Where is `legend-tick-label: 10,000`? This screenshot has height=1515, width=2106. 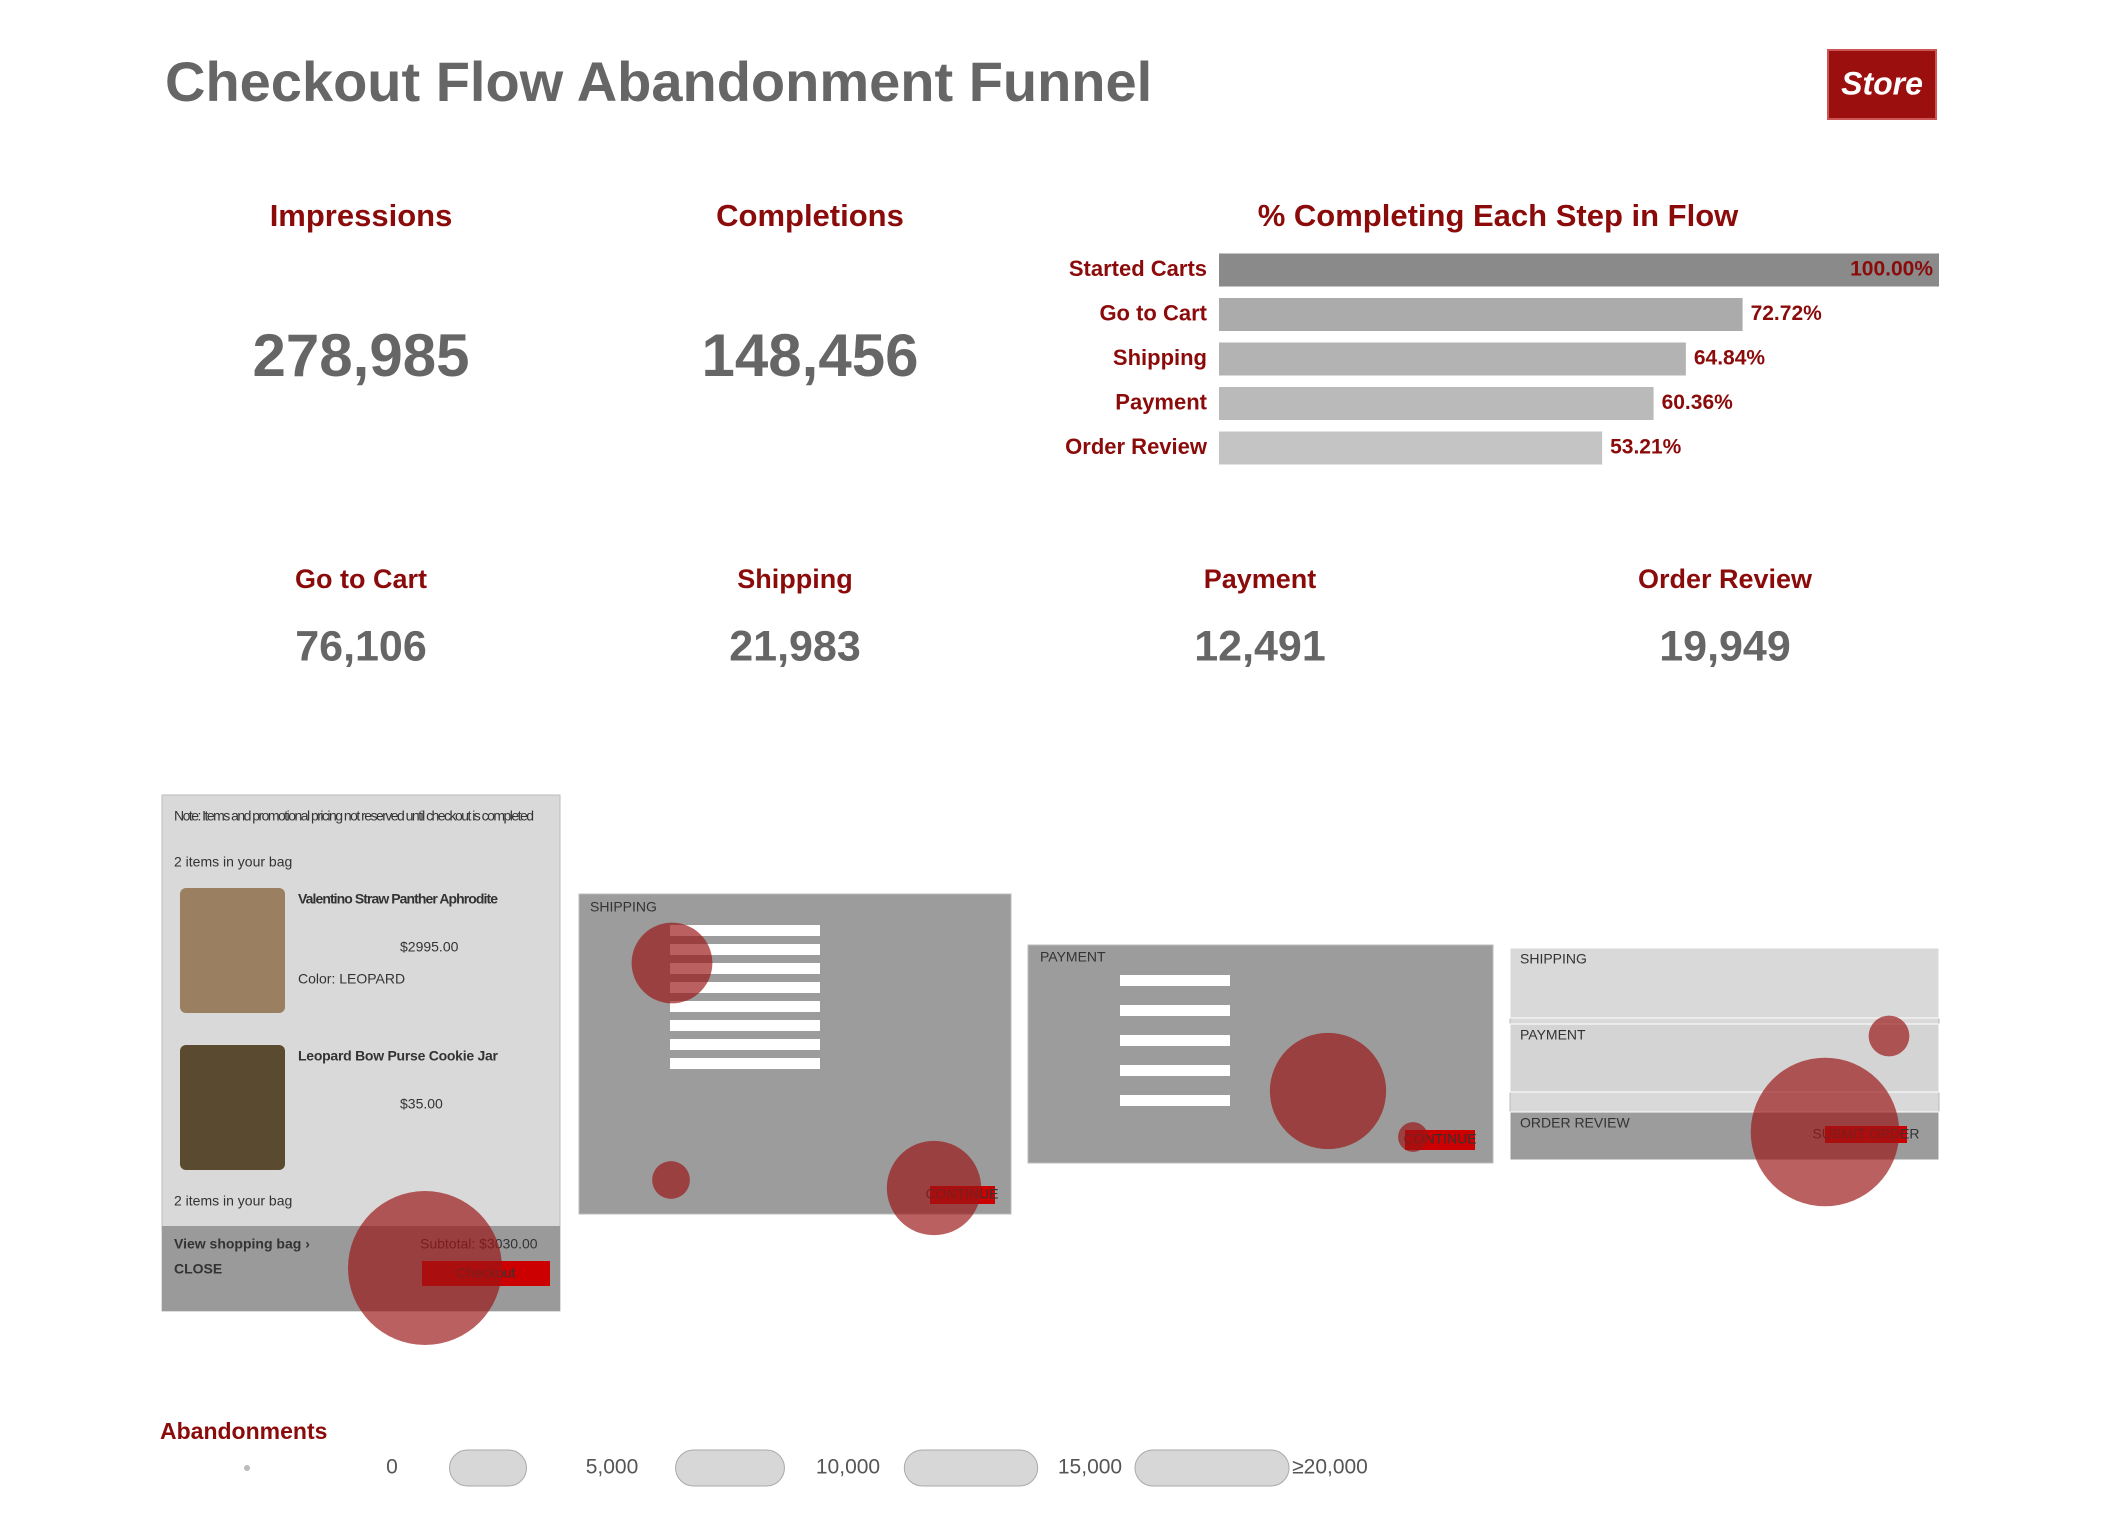
legend-tick-label: 10,000 is located at coordinates (848, 1467).